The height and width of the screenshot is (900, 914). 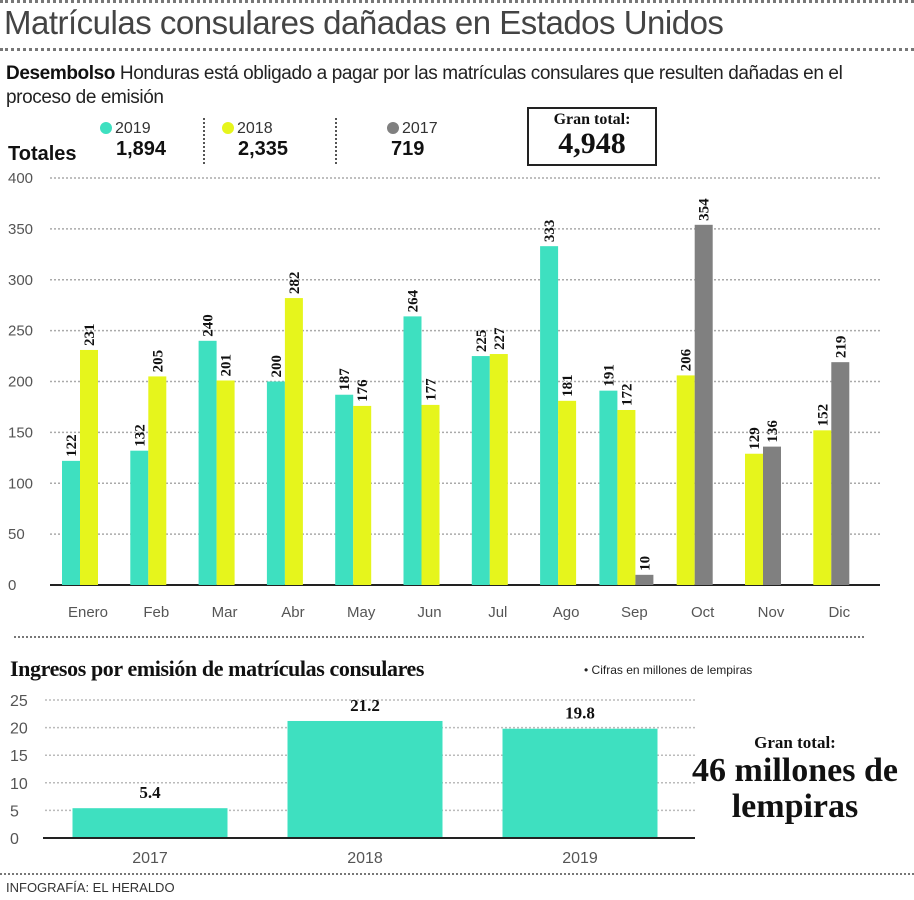 What do you see at coordinates (60, 73) in the screenshot?
I see `lead: Desembolso` at bounding box center [60, 73].